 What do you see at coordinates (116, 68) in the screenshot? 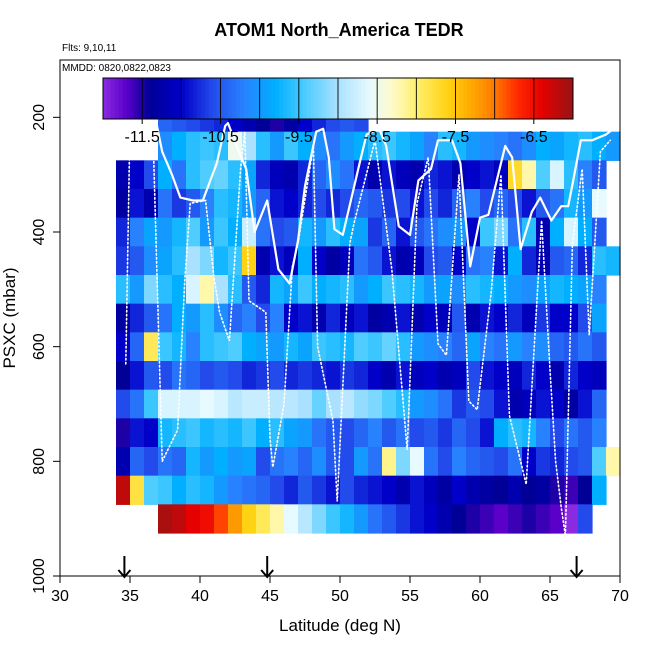
I see `subtitle-dates: MMDD: 0820,0822,0823` at bounding box center [116, 68].